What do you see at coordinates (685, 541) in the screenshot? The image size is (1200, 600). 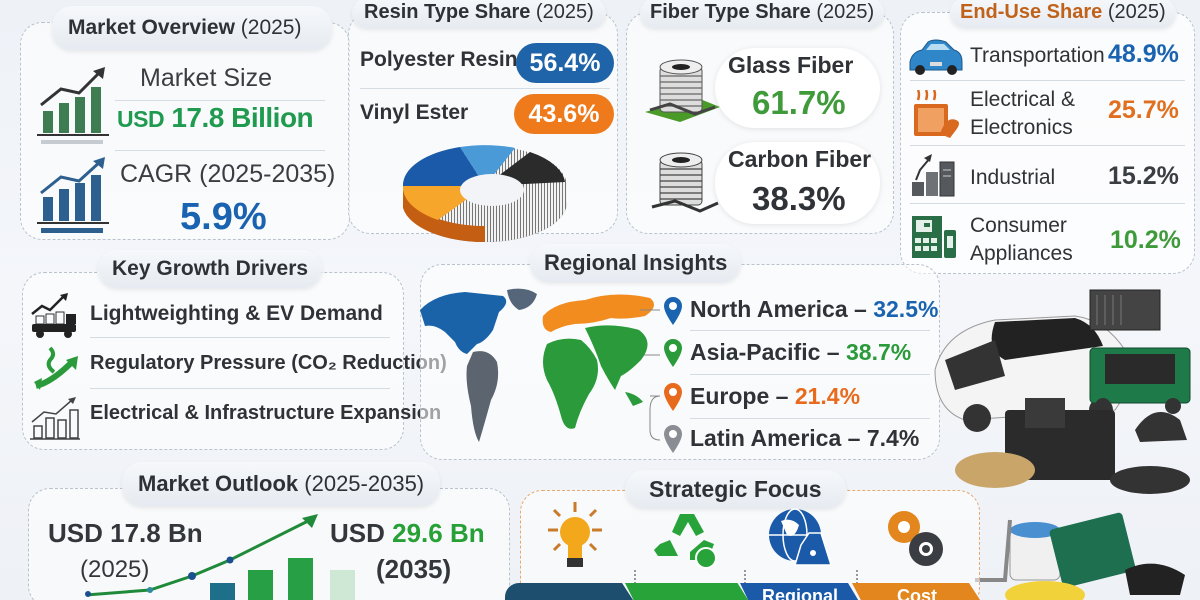 I see `recycle-icon` at bounding box center [685, 541].